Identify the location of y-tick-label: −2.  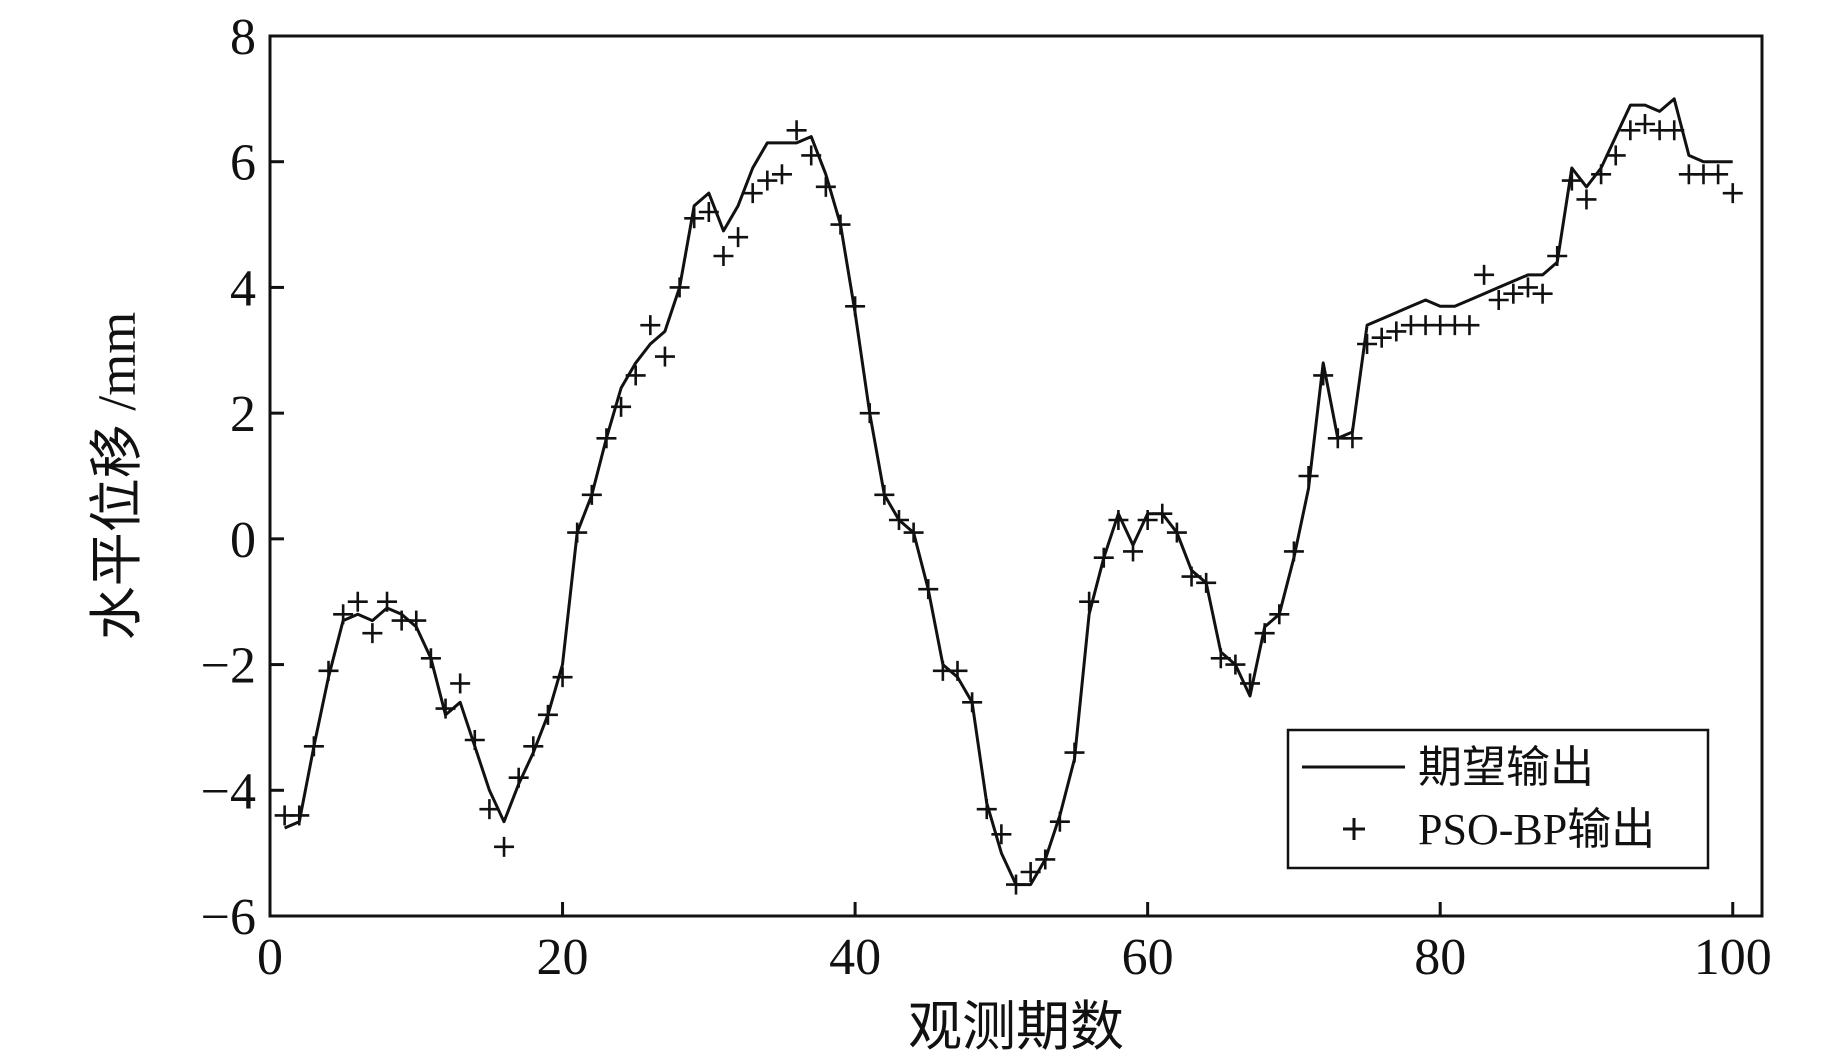
(228, 666).